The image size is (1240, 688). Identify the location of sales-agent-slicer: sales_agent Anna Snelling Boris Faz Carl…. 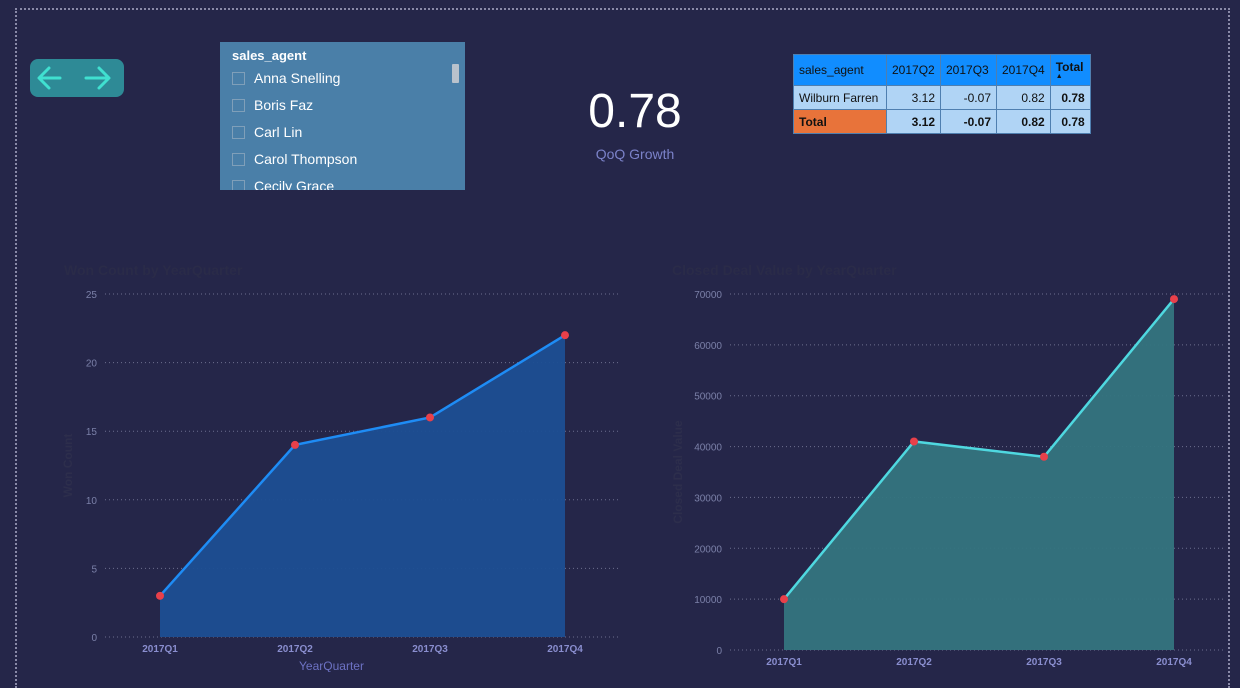
(342, 116).